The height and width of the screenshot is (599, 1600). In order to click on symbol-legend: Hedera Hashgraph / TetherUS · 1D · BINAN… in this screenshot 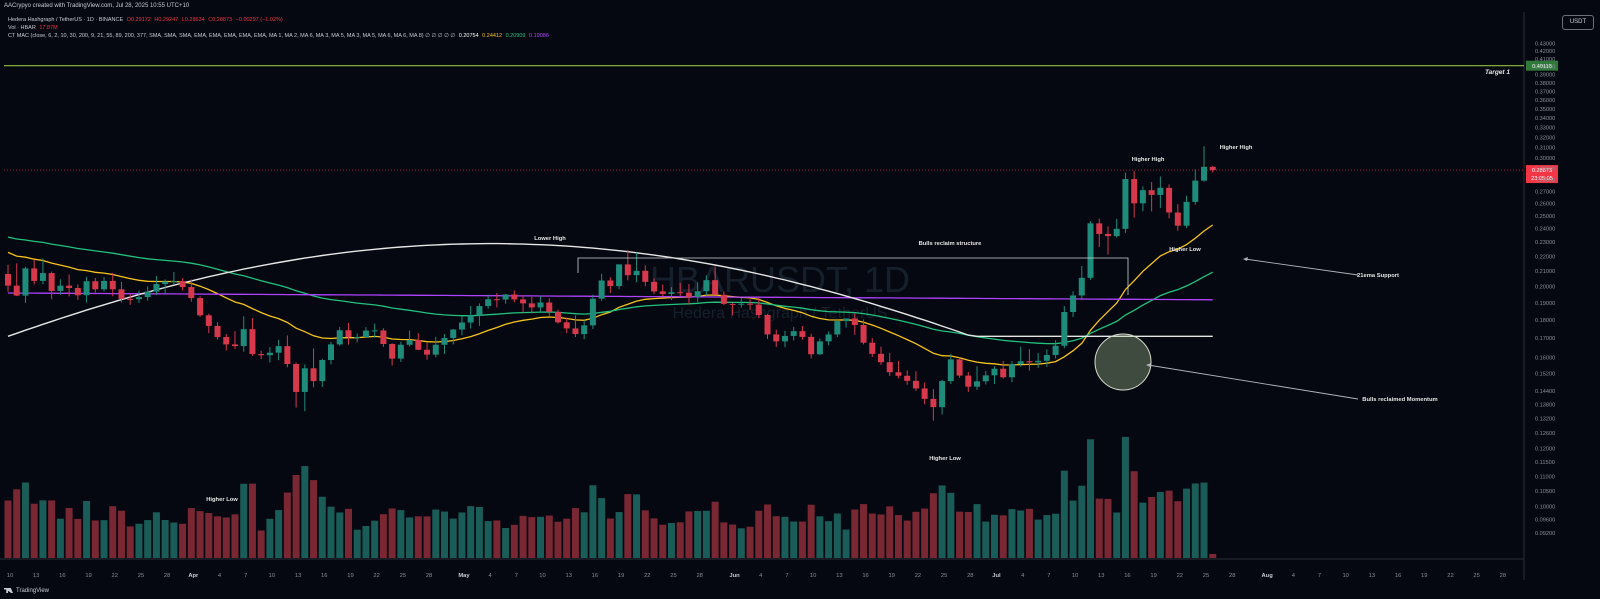, I will do `click(146, 20)`.